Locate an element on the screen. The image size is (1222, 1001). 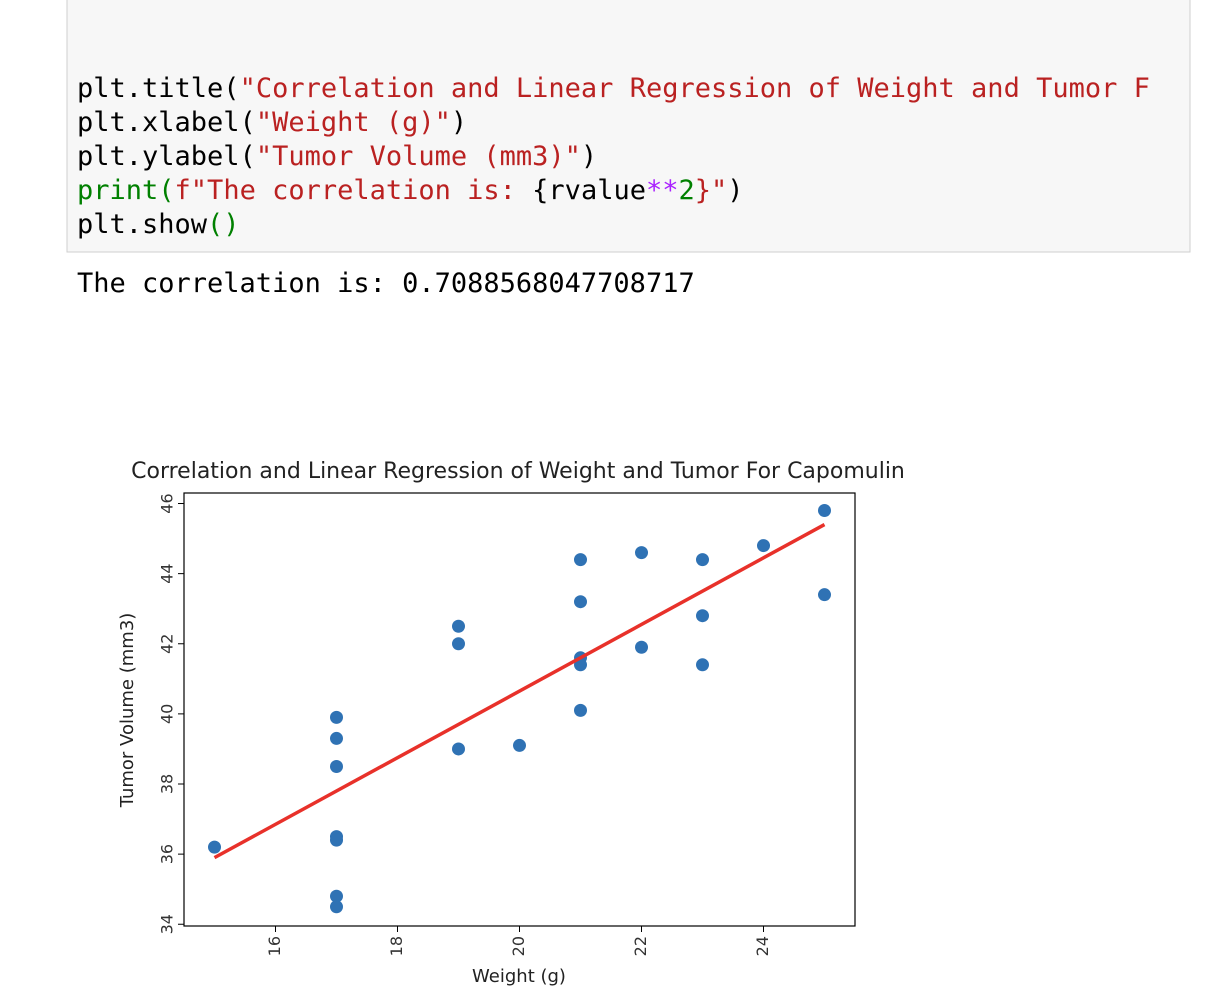
code-line: plt.ylabel("Tumor Volume (mm3)") is located at coordinates (337, 156).